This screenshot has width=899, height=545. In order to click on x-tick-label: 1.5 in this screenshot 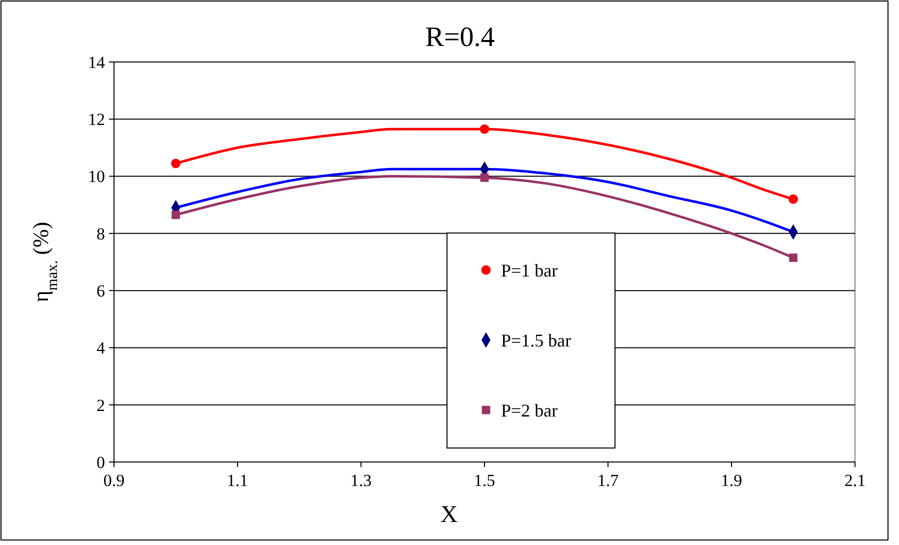, I will do `click(485, 480)`.